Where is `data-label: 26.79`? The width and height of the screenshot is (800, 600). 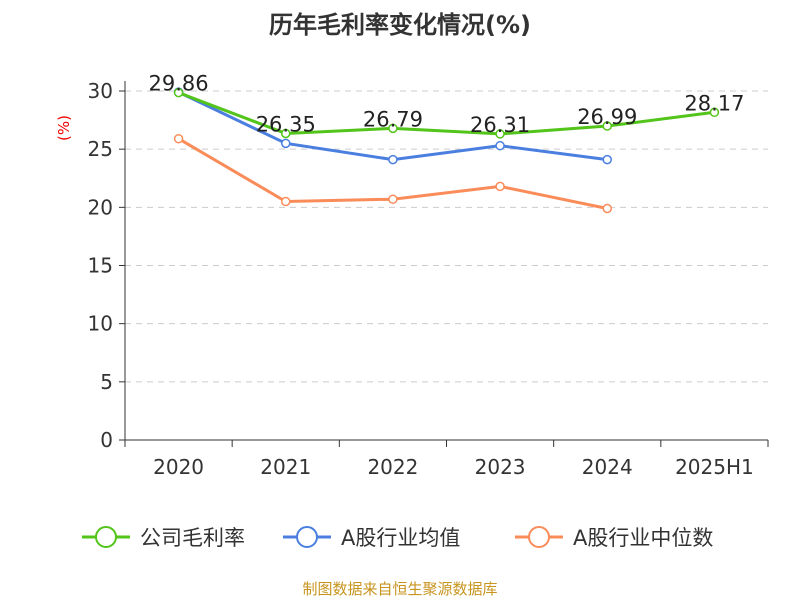 data-label: 26.79 is located at coordinates (393, 119).